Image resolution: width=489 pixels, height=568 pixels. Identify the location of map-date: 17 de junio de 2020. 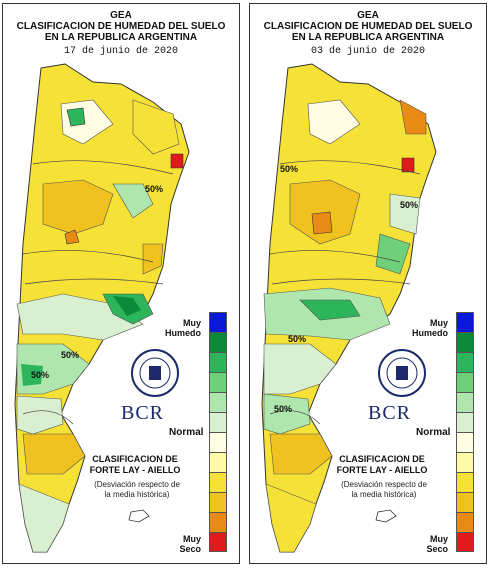
(121, 51).